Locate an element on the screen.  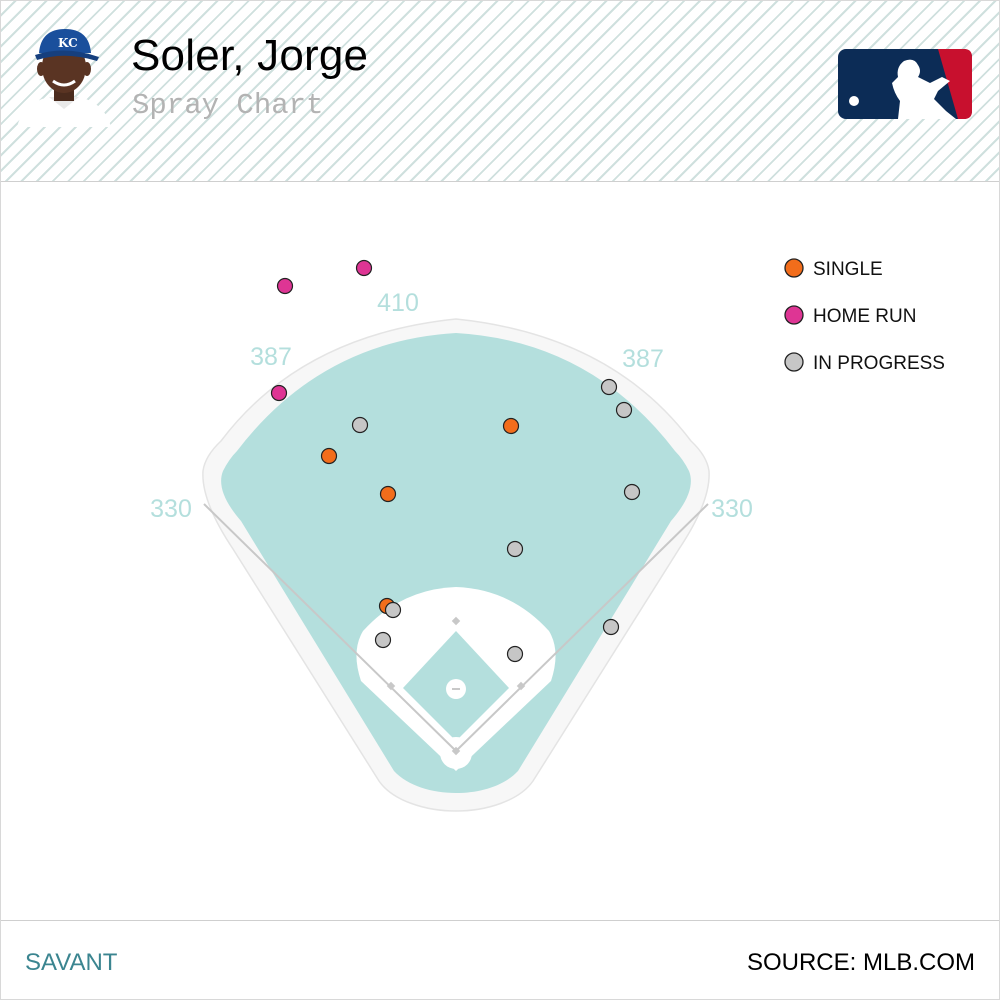
distance-label-left-center: 387 is located at coordinates (271, 357).